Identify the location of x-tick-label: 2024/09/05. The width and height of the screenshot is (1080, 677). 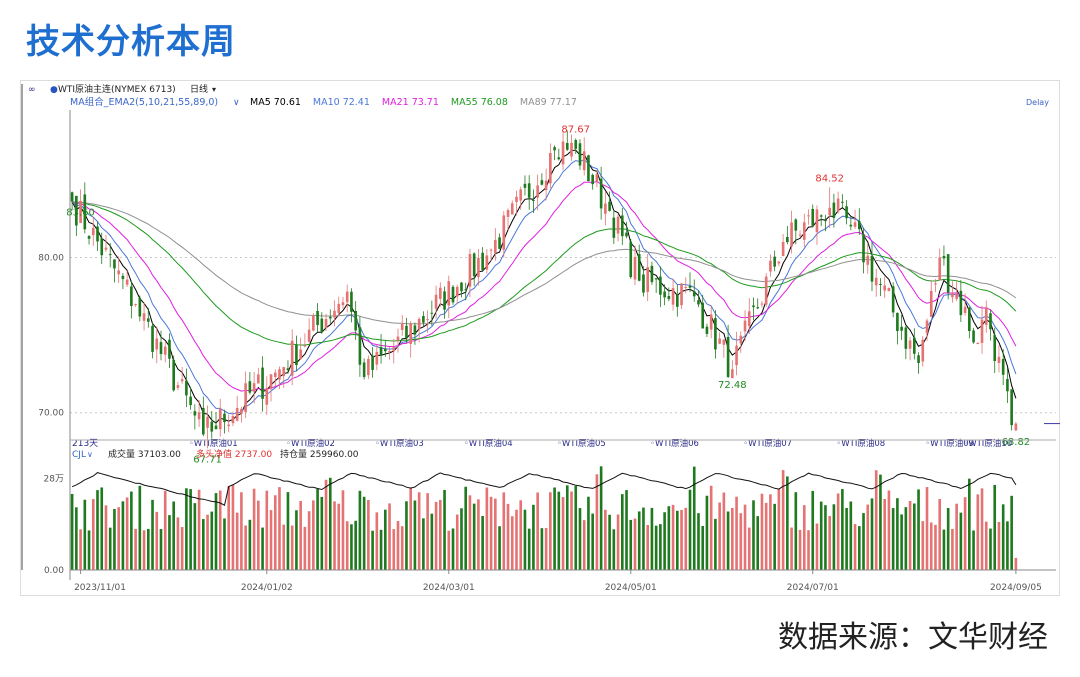
(1016, 588).